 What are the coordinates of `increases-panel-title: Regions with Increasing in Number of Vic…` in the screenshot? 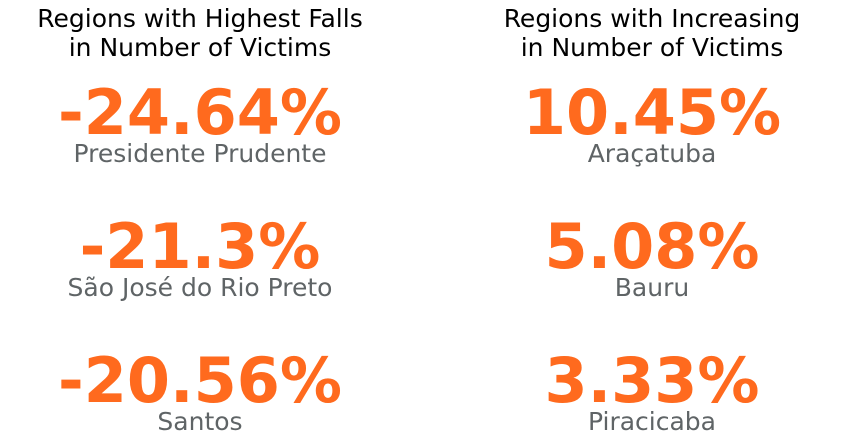 It's located at (651, 33).